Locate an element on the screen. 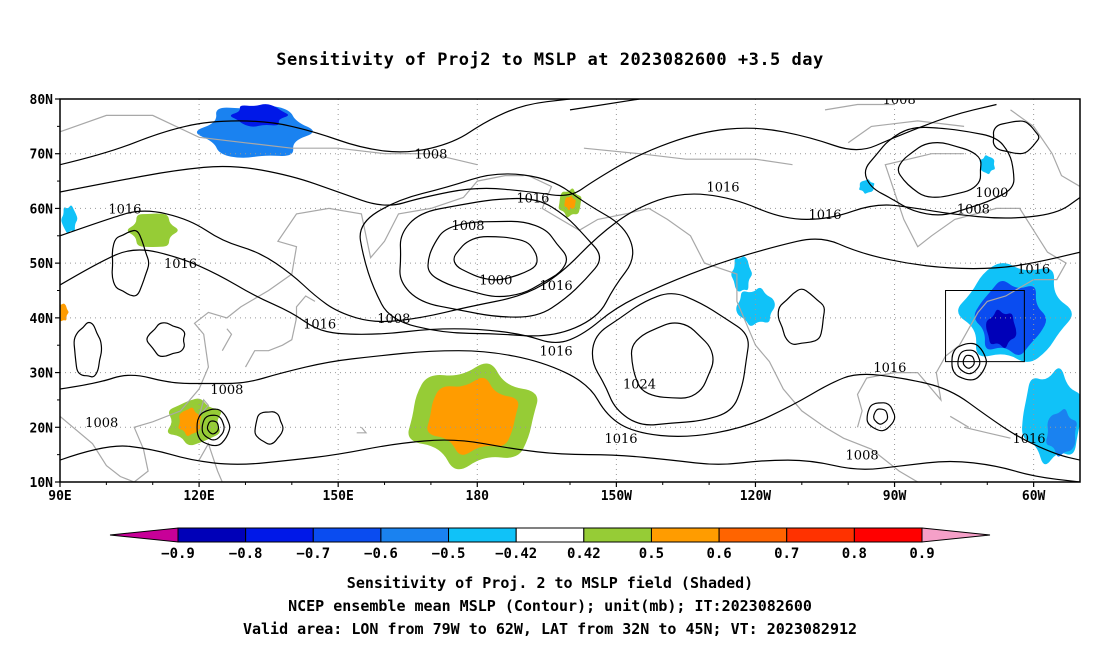  valid-area-box is located at coordinates (985, 326).